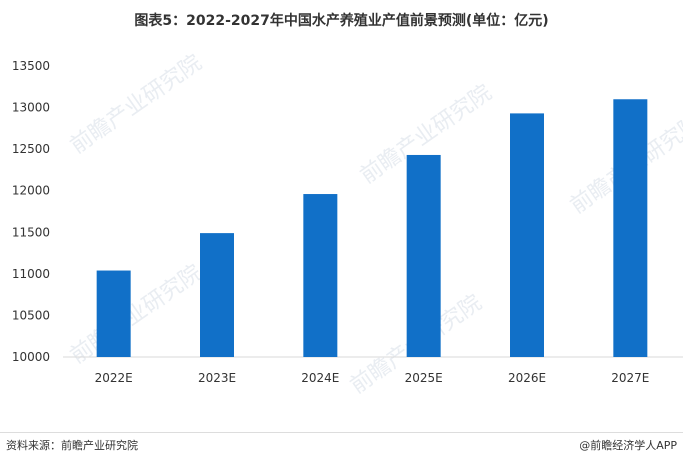 This screenshot has width=683, height=463. I want to click on y-tick-label: 13500, so click(31, 66).